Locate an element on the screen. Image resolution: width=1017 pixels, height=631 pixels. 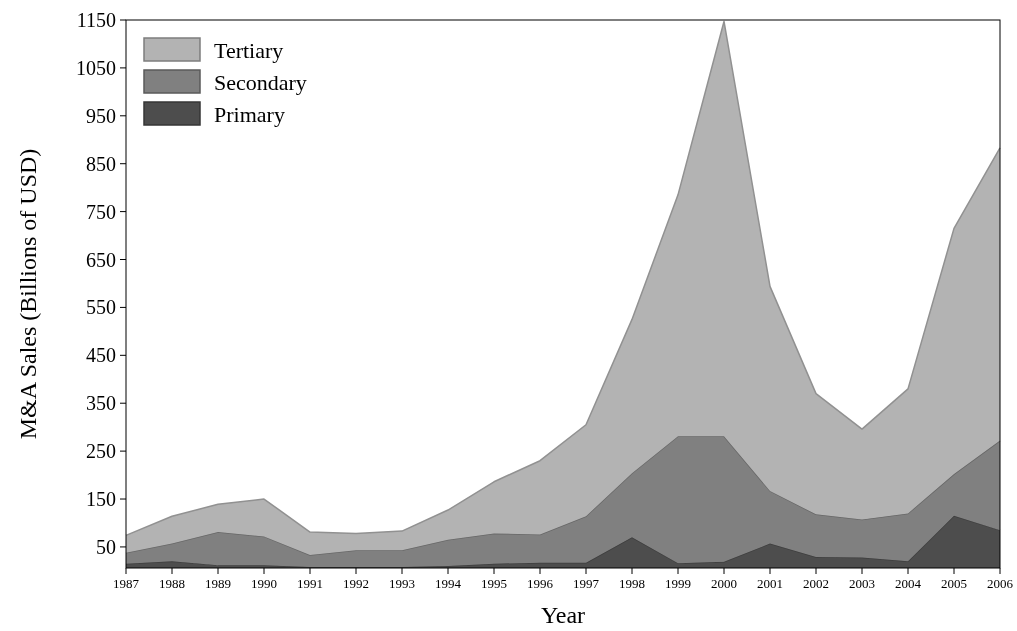
x-tick-label: 1992 is located at coordinates (356, 583).